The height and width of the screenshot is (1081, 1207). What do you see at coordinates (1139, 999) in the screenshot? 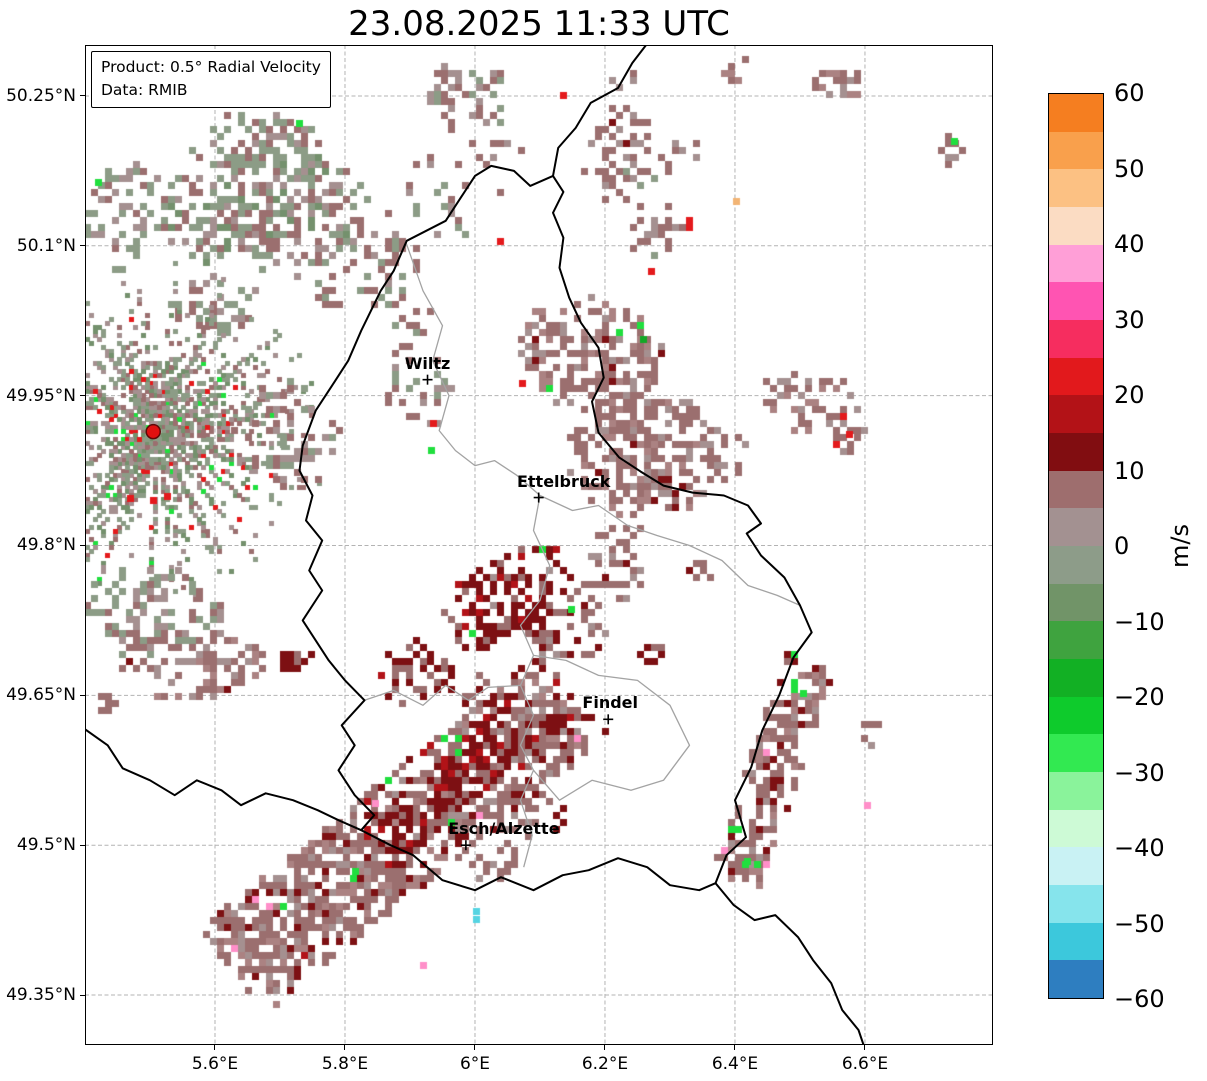
I see `colorbar-tick-label: −60` at bounding box center [1139, 999].